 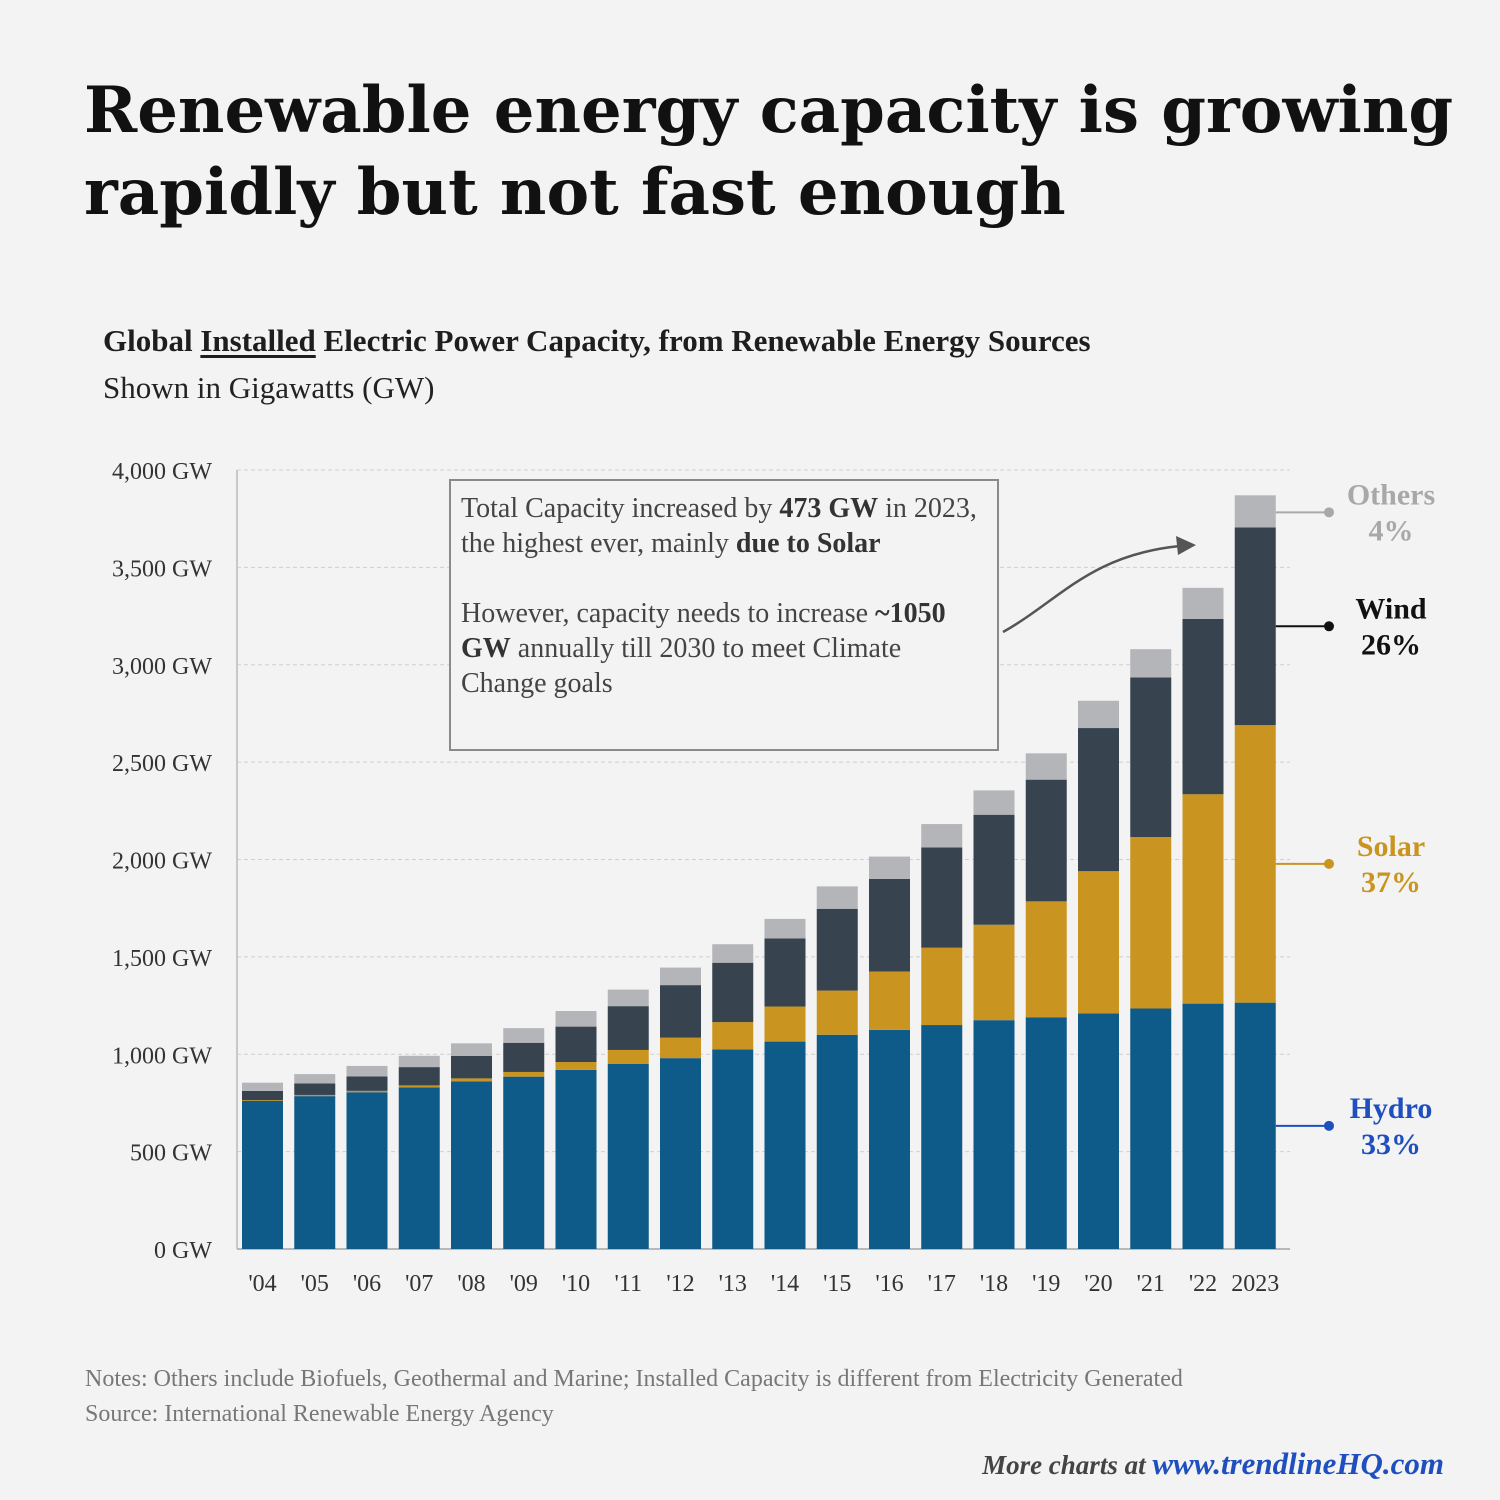 I want to click on bar-wind-2023, so click(x=1255, y=626).